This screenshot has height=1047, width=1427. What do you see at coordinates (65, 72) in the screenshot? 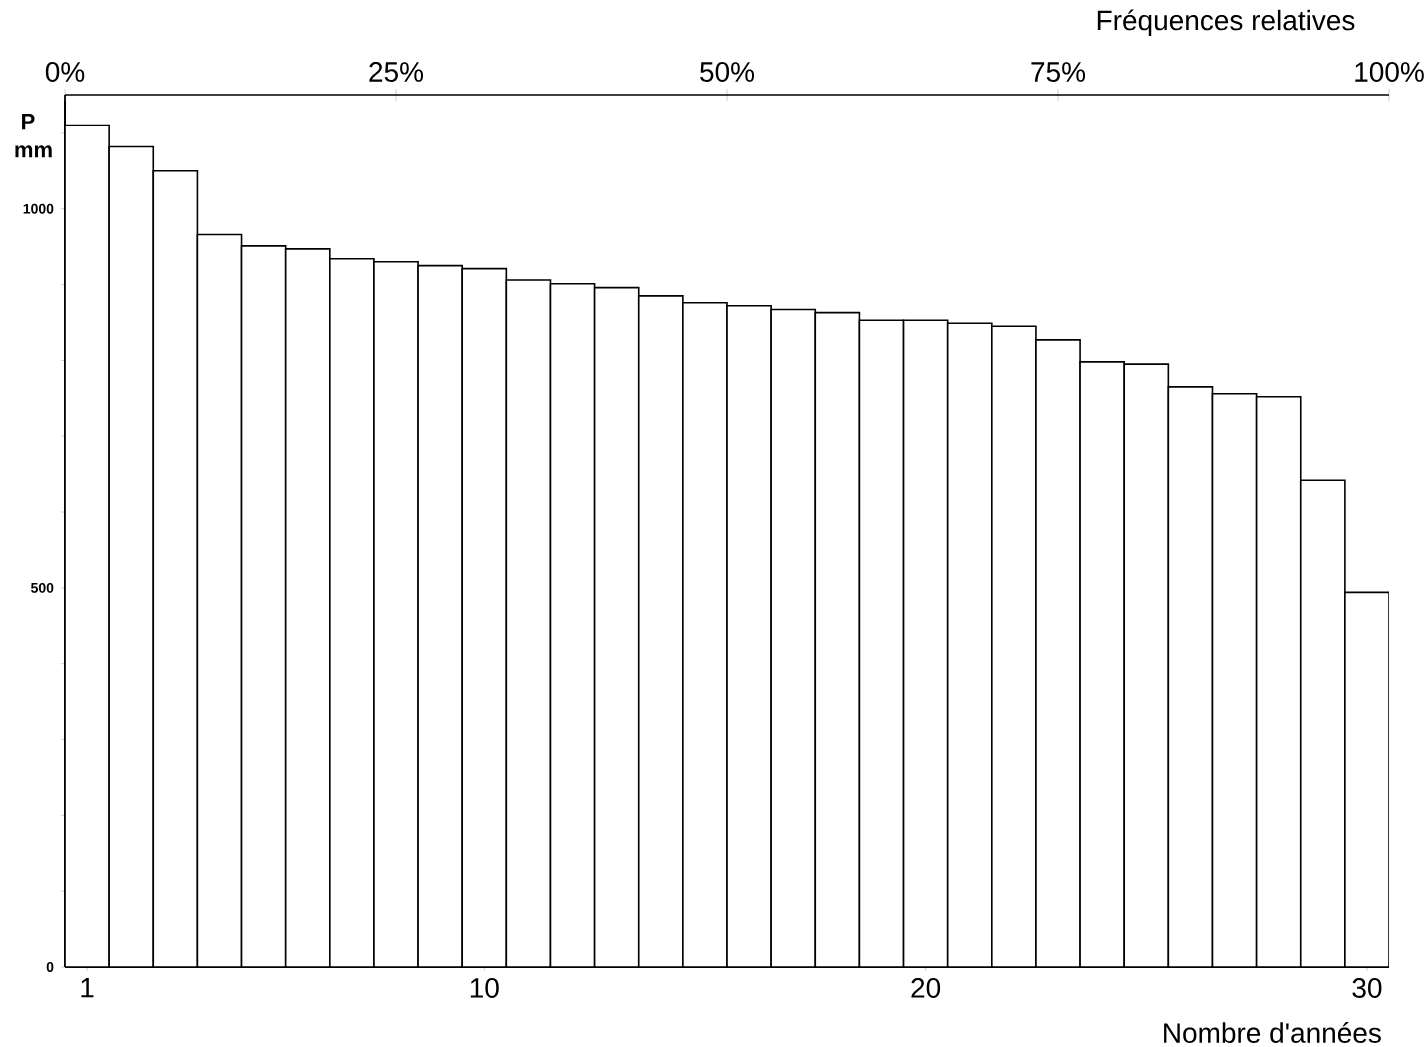
I see `x2-tick-label: 0%` at bounding box center [65, 72].